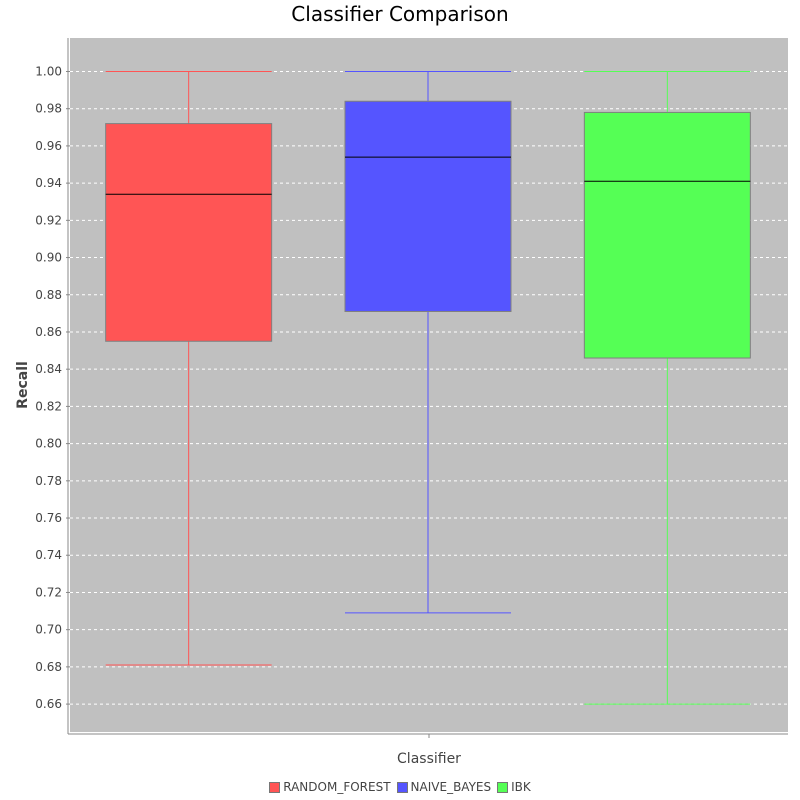 This screenshot has height=800, width=800. What do you see at coordinates (48, 183) in the screenshot?
I see `y-tick-label: 0.94` at bounding box center [48, 183].